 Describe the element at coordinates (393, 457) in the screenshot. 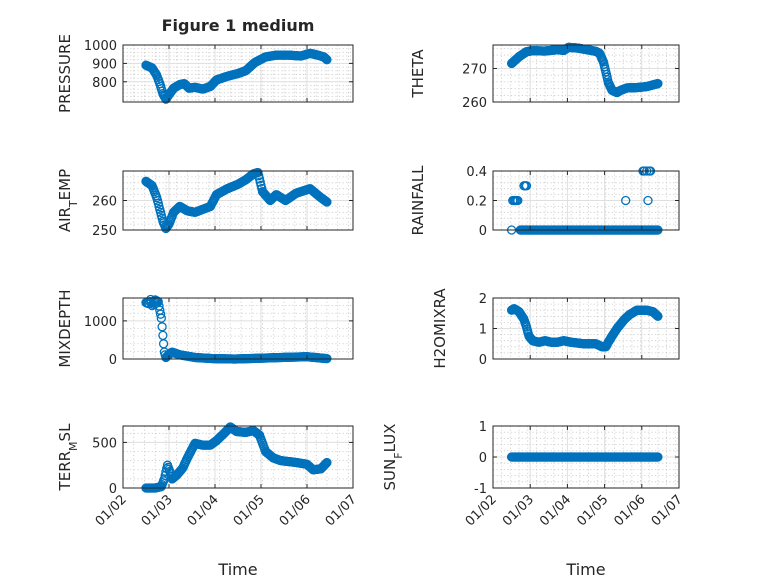

I see `y-axis-label: SUNFLUX` at that location.